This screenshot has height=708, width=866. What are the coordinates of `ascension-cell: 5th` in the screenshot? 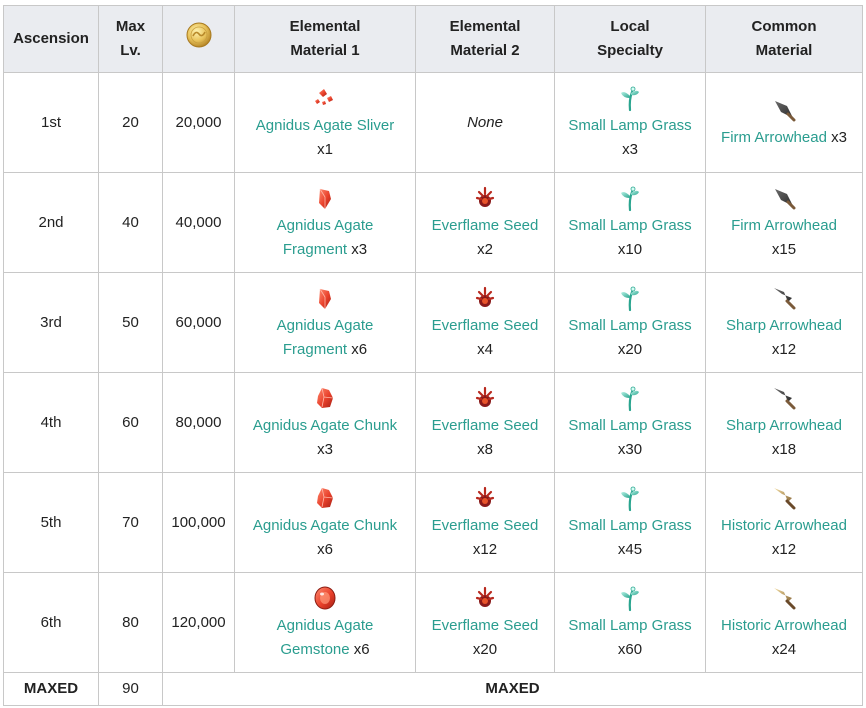 It's located at (51, 522).